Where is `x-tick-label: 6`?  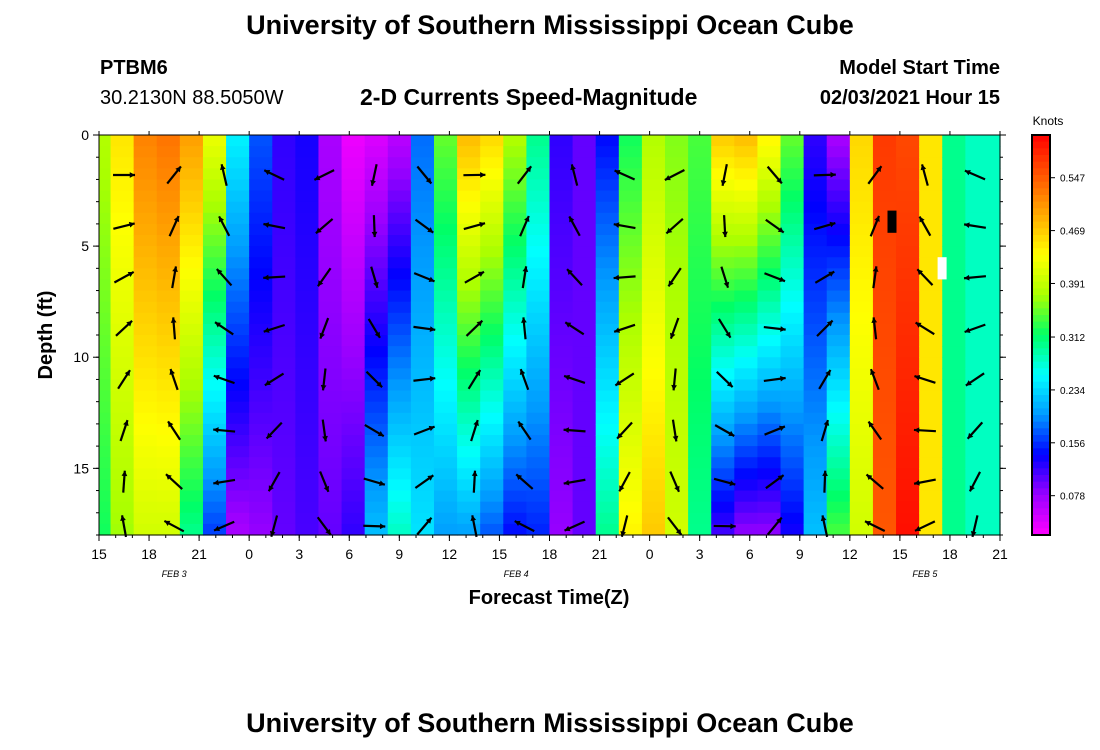
x-tick-label: 6 is located at coordinates (349, 554).